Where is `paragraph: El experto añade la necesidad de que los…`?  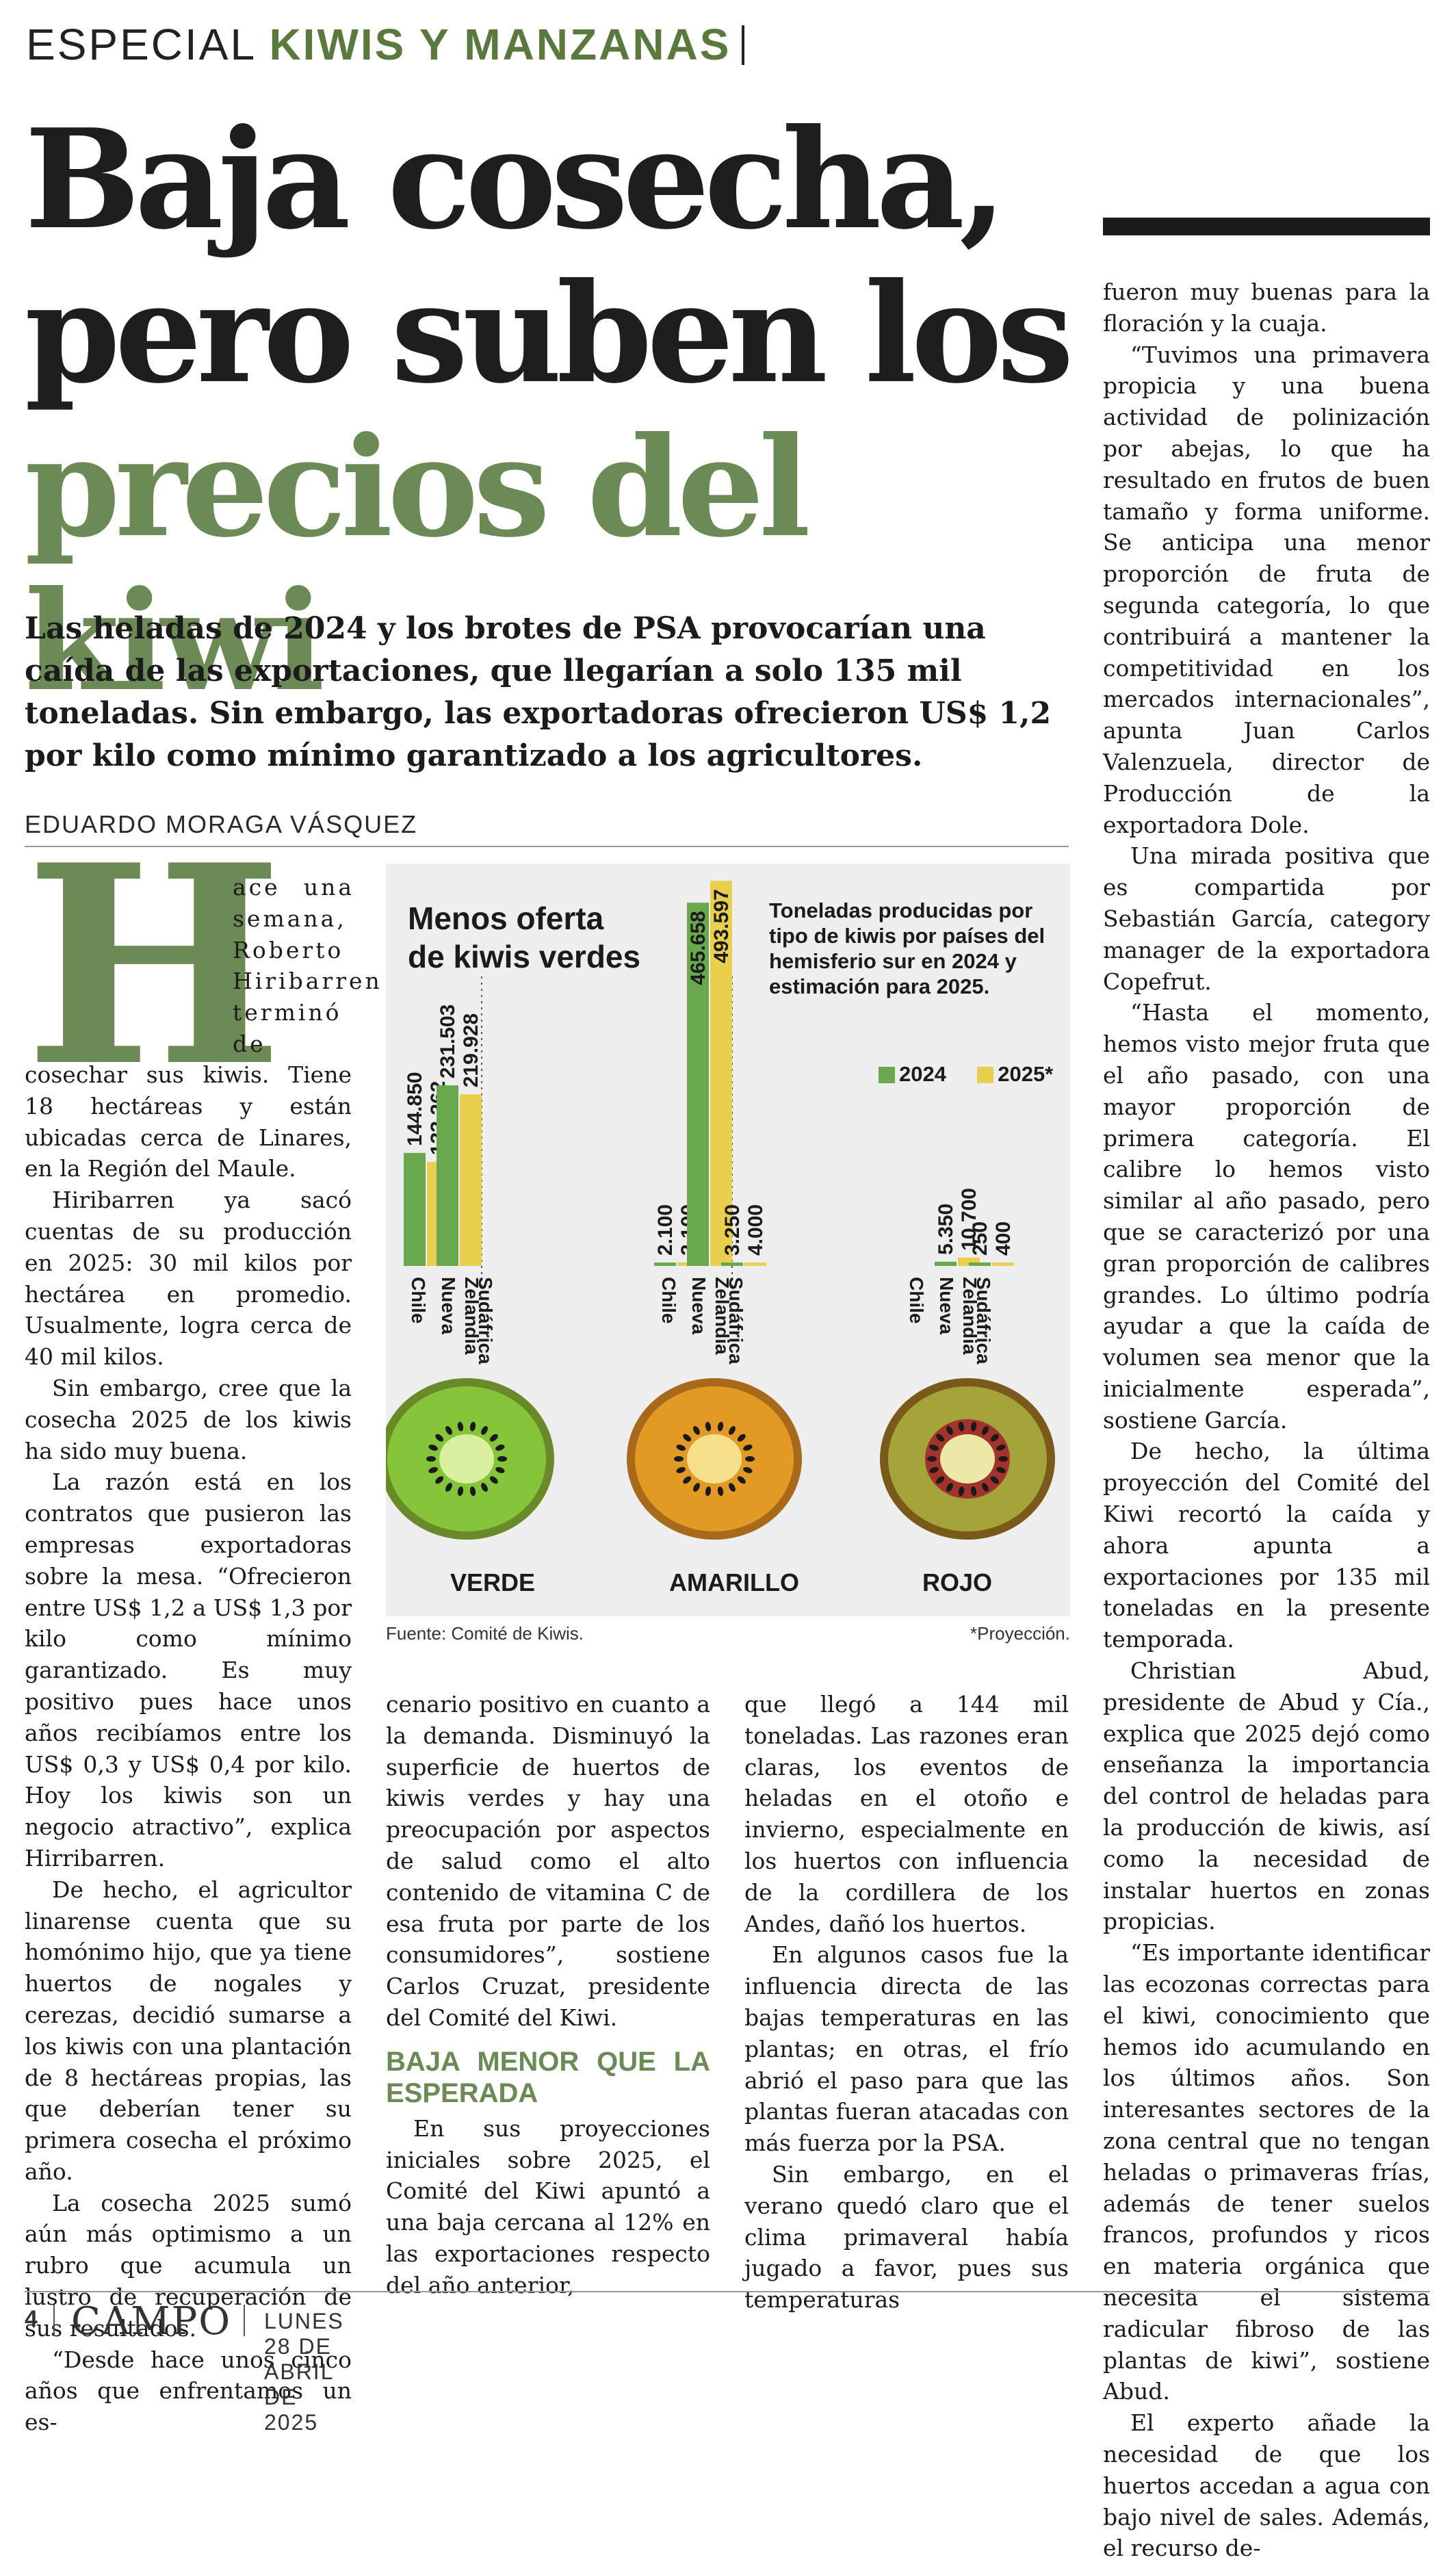
paragraph: El experto añade la necesidad de que los… is located at coordinates (1266, 2485).